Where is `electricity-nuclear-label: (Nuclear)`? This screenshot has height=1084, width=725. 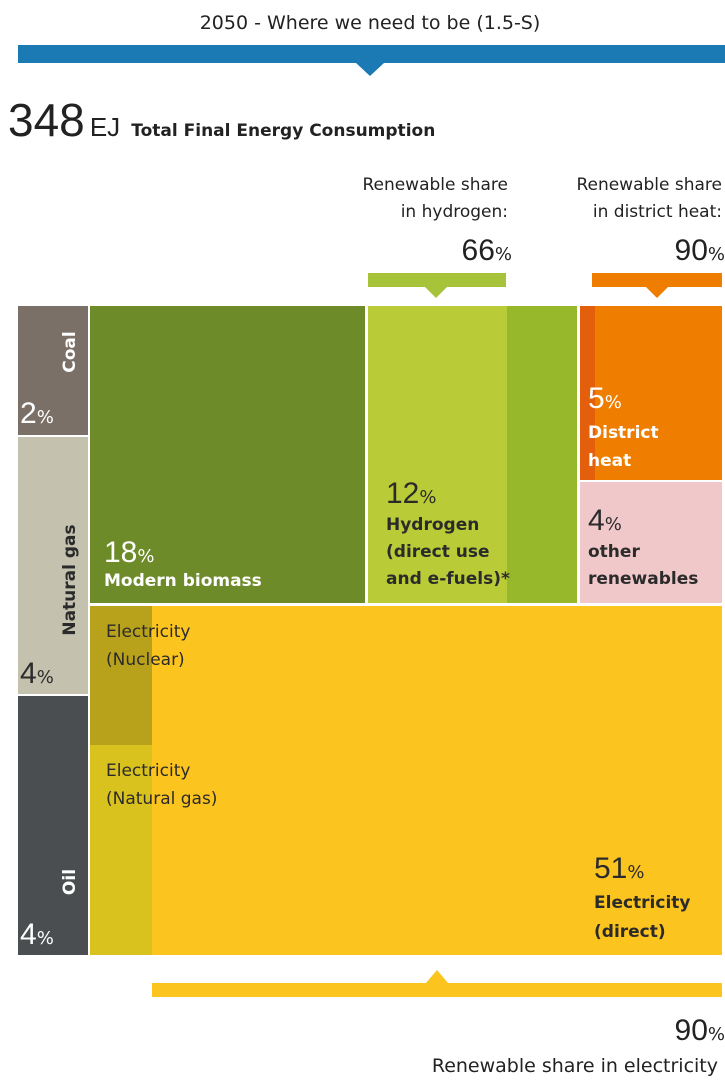
electricity-nuclear-label: (Nuclear) is located at coordinates (145, 660).